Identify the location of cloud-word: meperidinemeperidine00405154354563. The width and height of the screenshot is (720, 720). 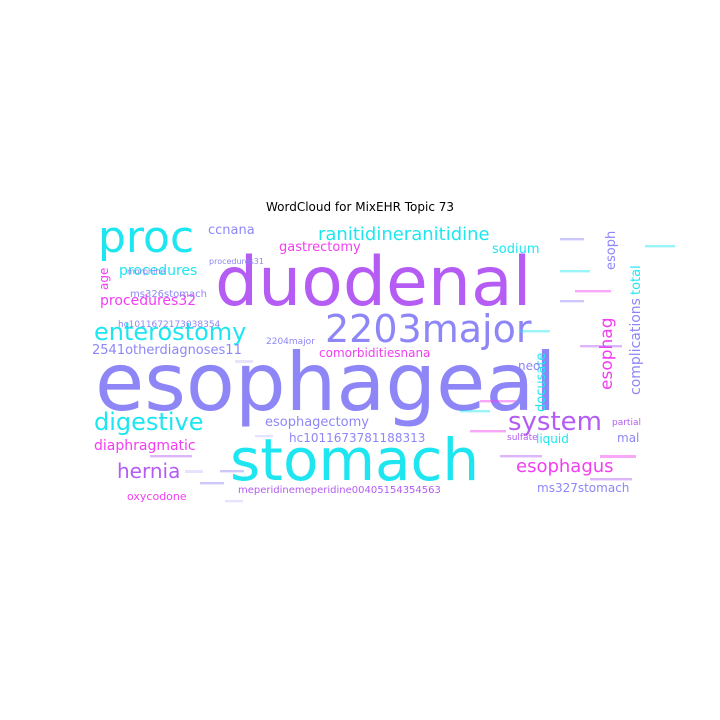
(339, 490).